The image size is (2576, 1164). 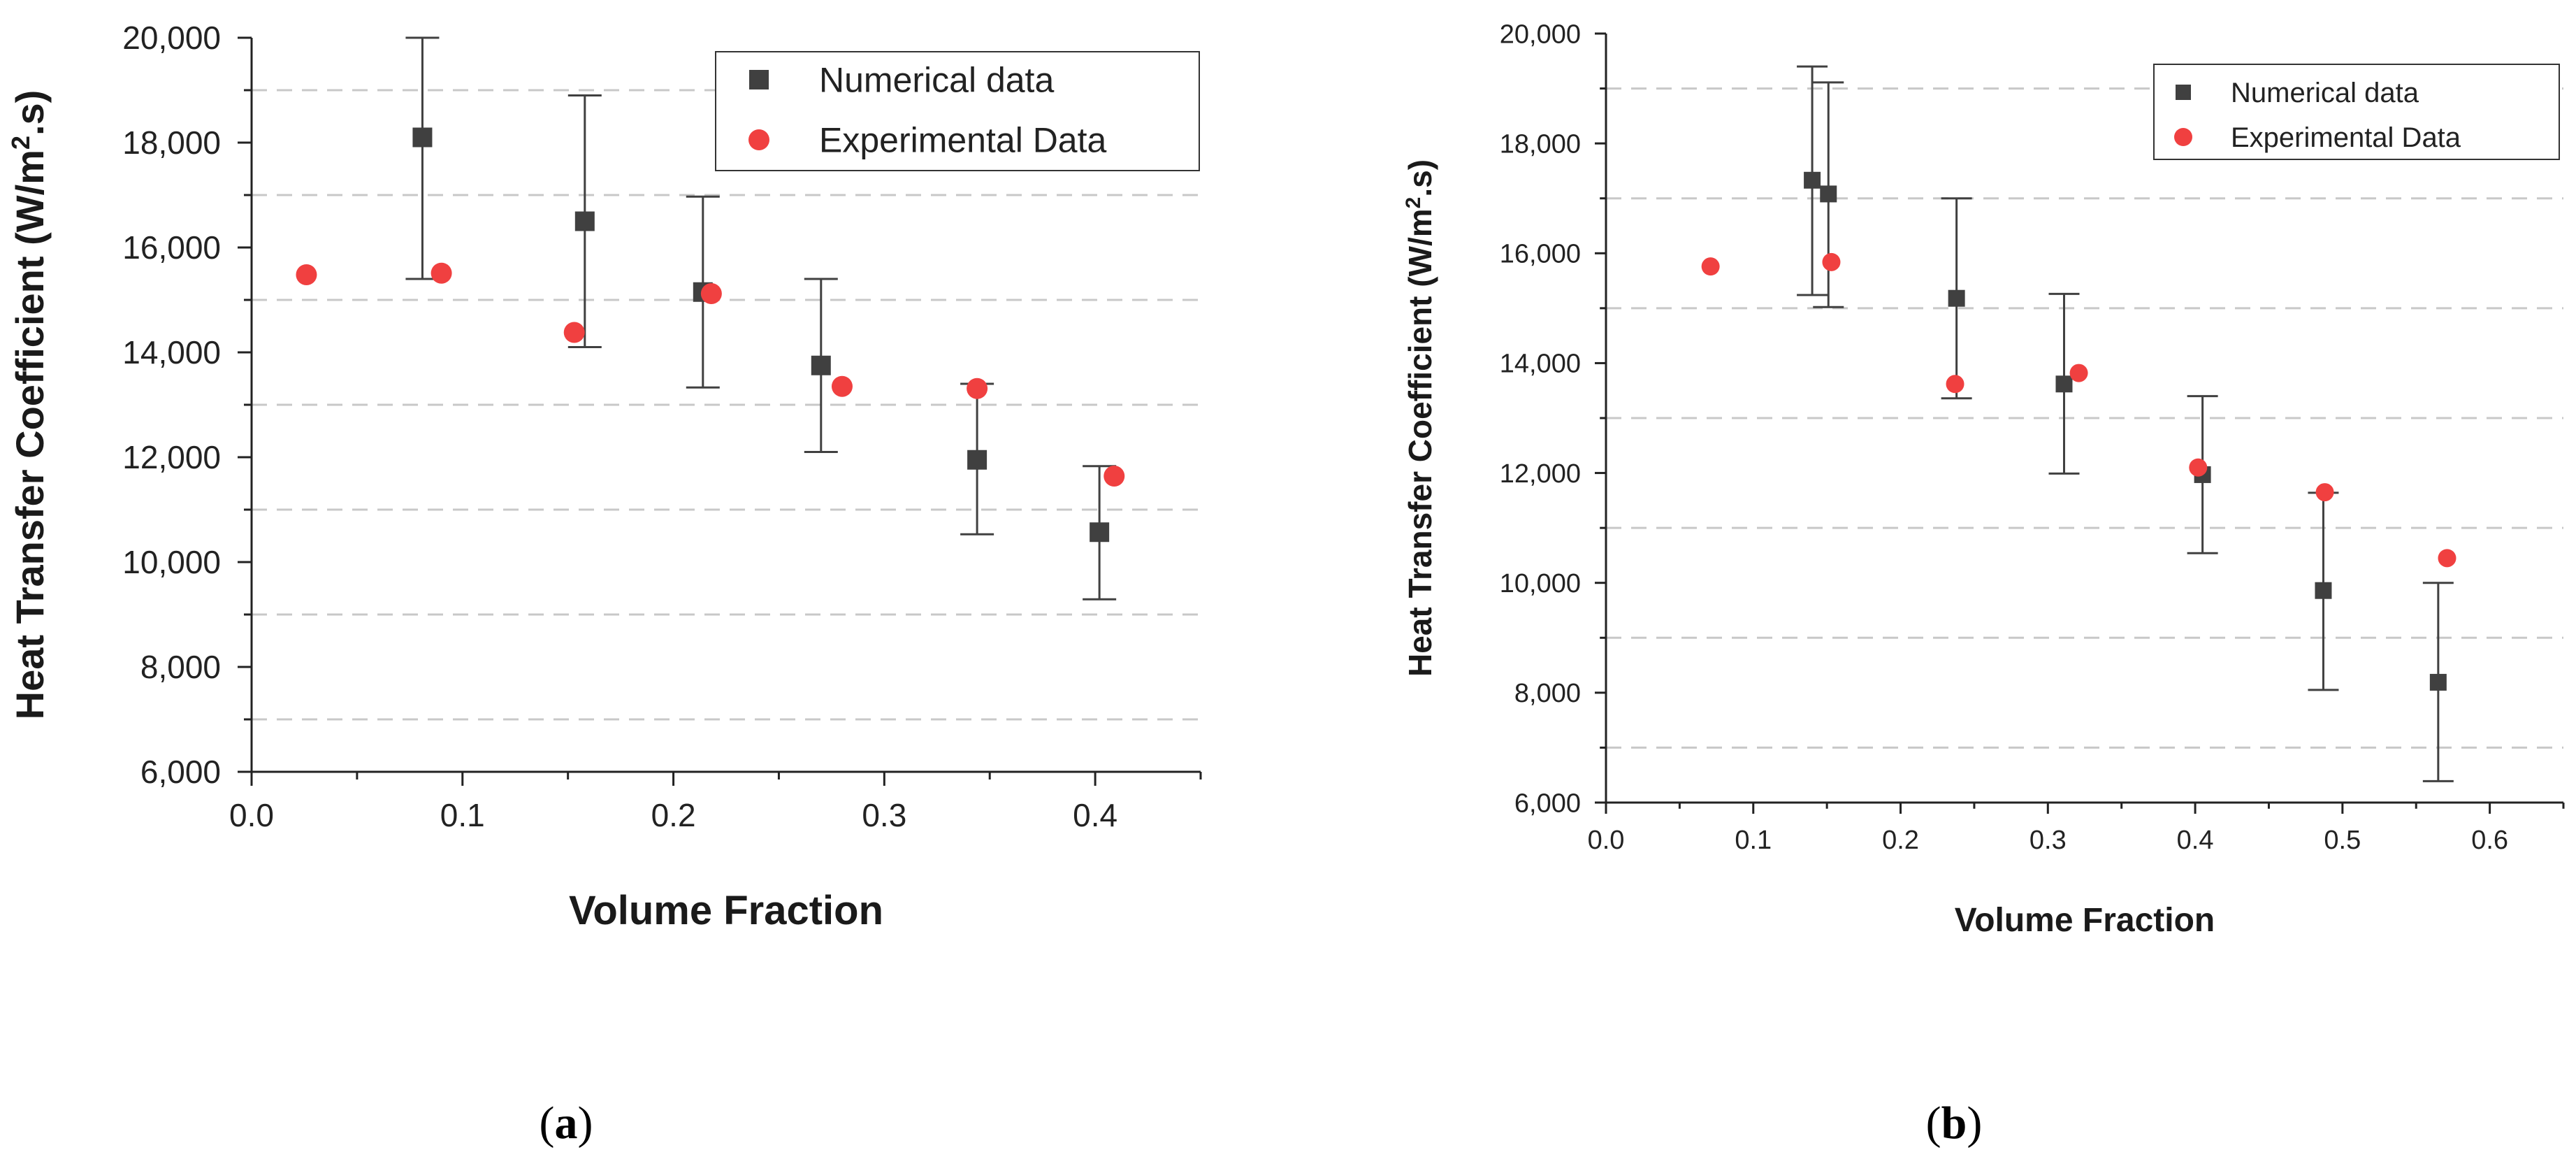 What do you see at coordinates (30, 434) in the screenshot?
I see `y-axis-label-main-a: Heat Transfer Coefficient (W/m` at bounding box center [30, 434].